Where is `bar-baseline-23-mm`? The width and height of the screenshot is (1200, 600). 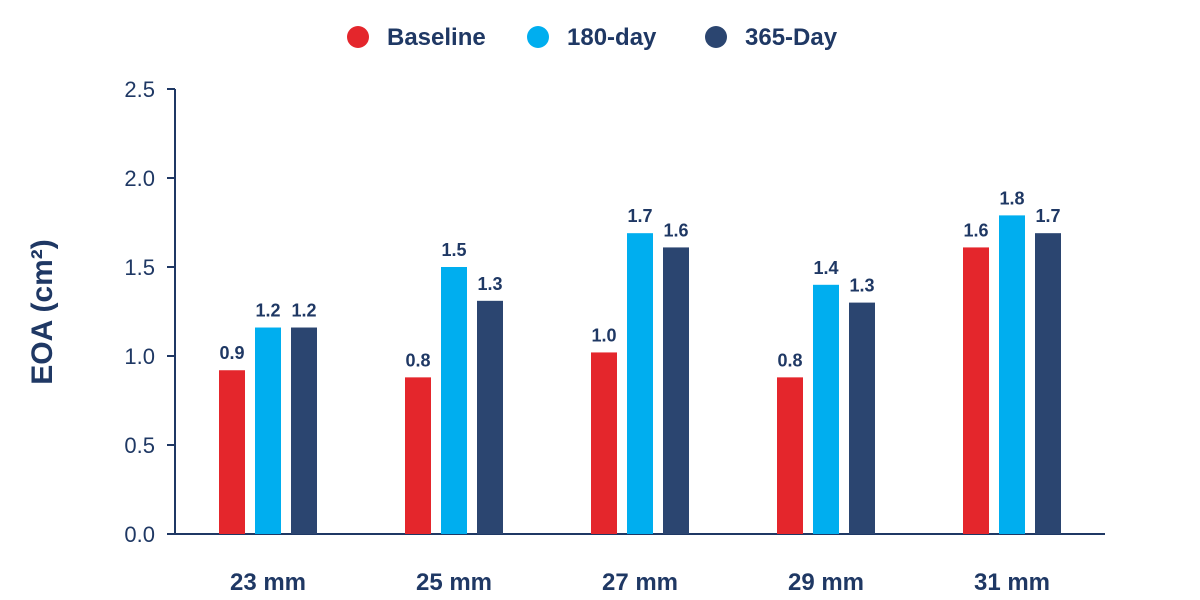 bar-baseline-23-mm is located at coordinates (232, 452).